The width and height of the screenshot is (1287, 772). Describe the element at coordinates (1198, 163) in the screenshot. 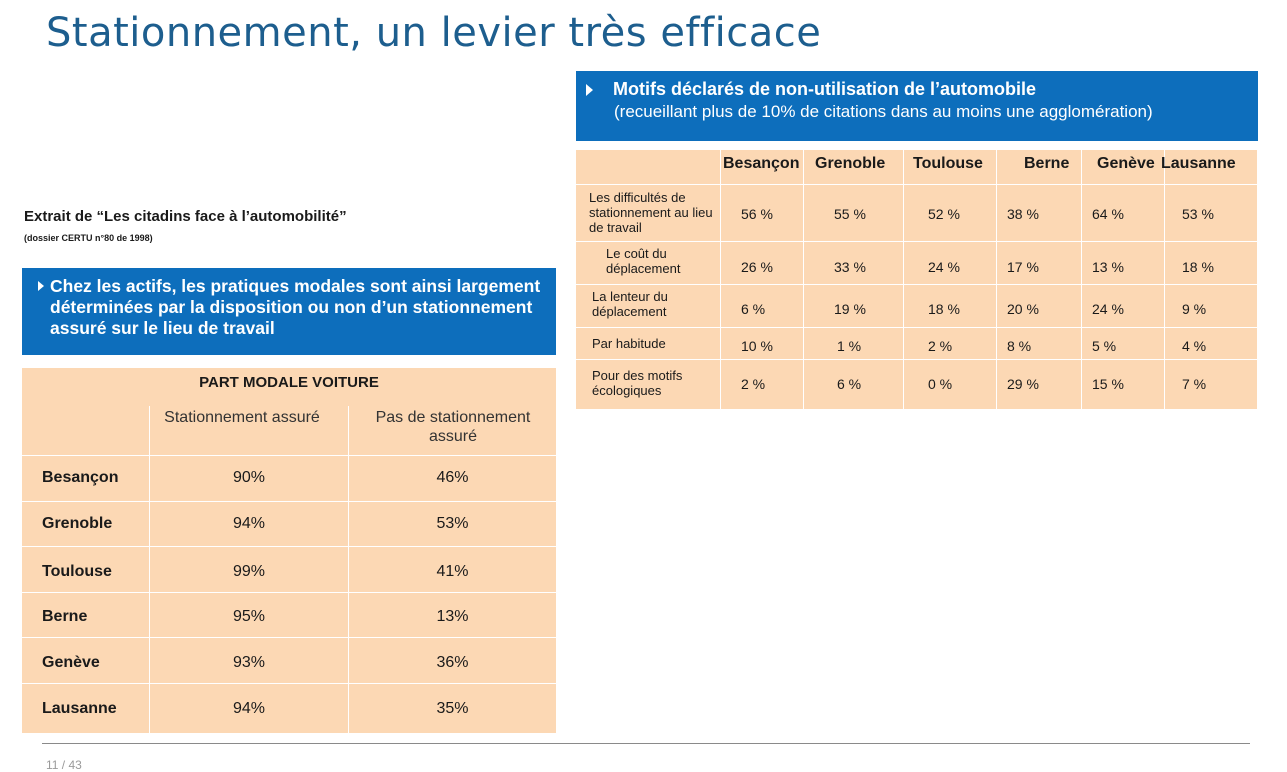

I see `col-header-lausanne: Lausanne` at that location.